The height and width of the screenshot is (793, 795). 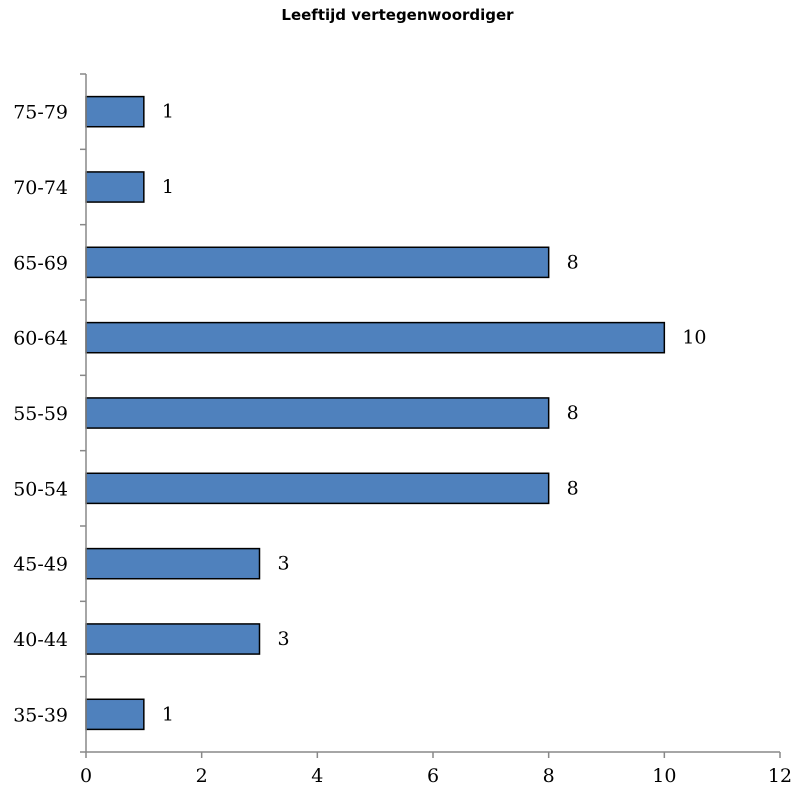 What do you see at coordinates (40, 113) in the screenshot?
I see `category-label-75-79: 75-79` at bounding box center [40, 113].